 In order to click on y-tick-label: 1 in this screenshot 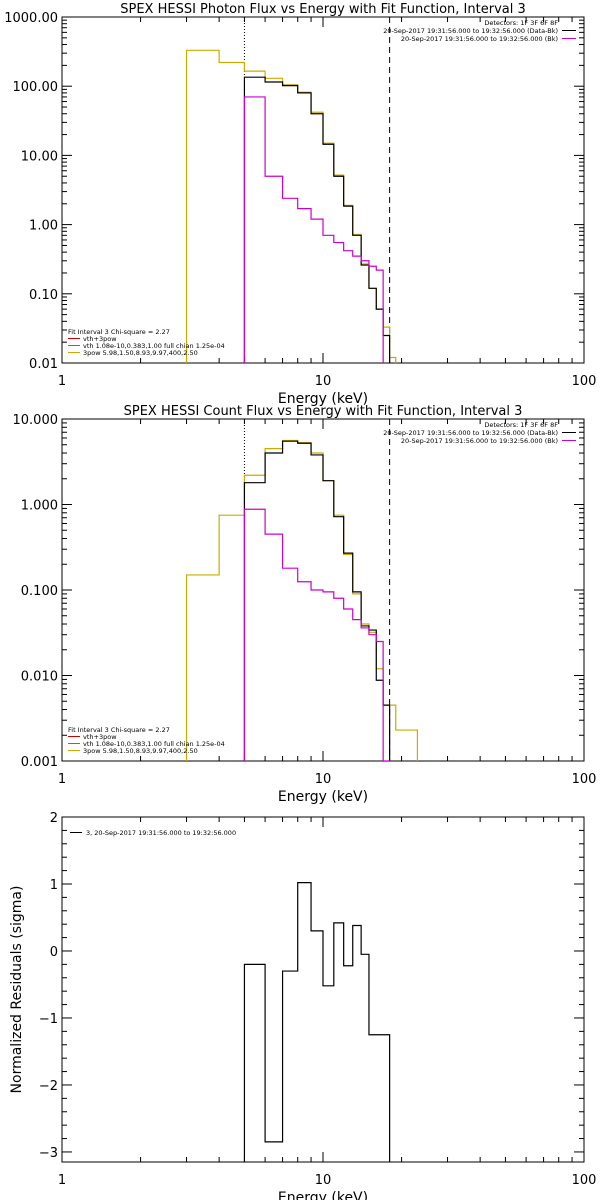, I will do `click(54, 885)`.